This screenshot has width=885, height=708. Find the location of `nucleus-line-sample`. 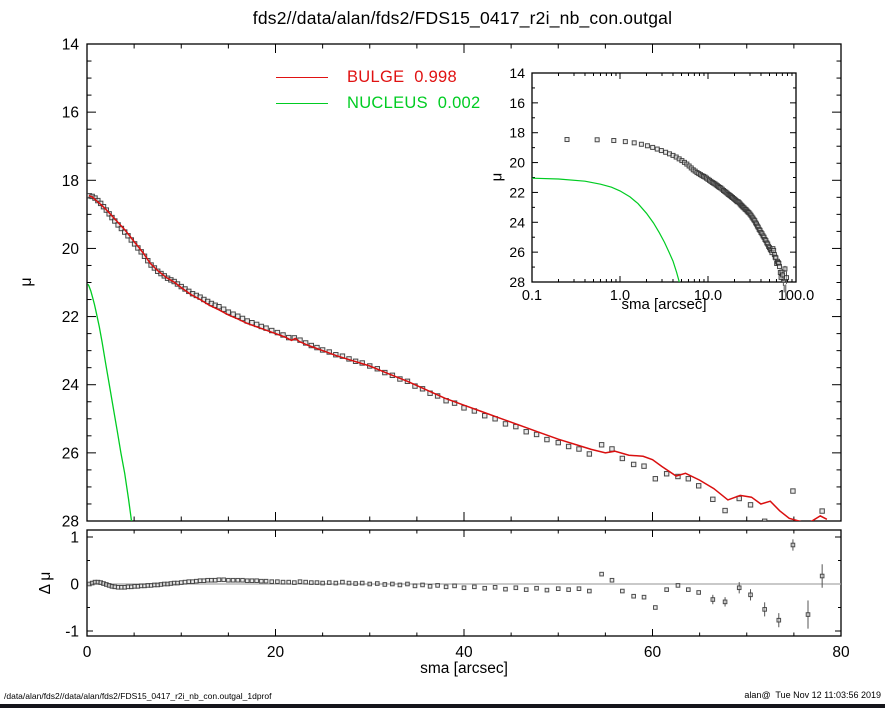

nucleus-line-sample is located at coordinates (302, 103).